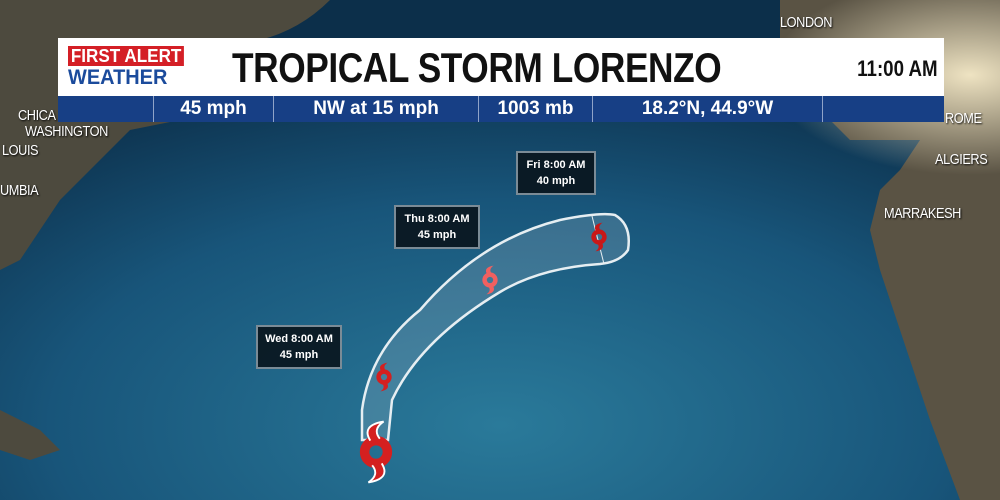 The image size is (1000, 500). Describe the element at coordinates (922, 213) in the screenshot. I see `city-label: MARRAKESH` at that location.